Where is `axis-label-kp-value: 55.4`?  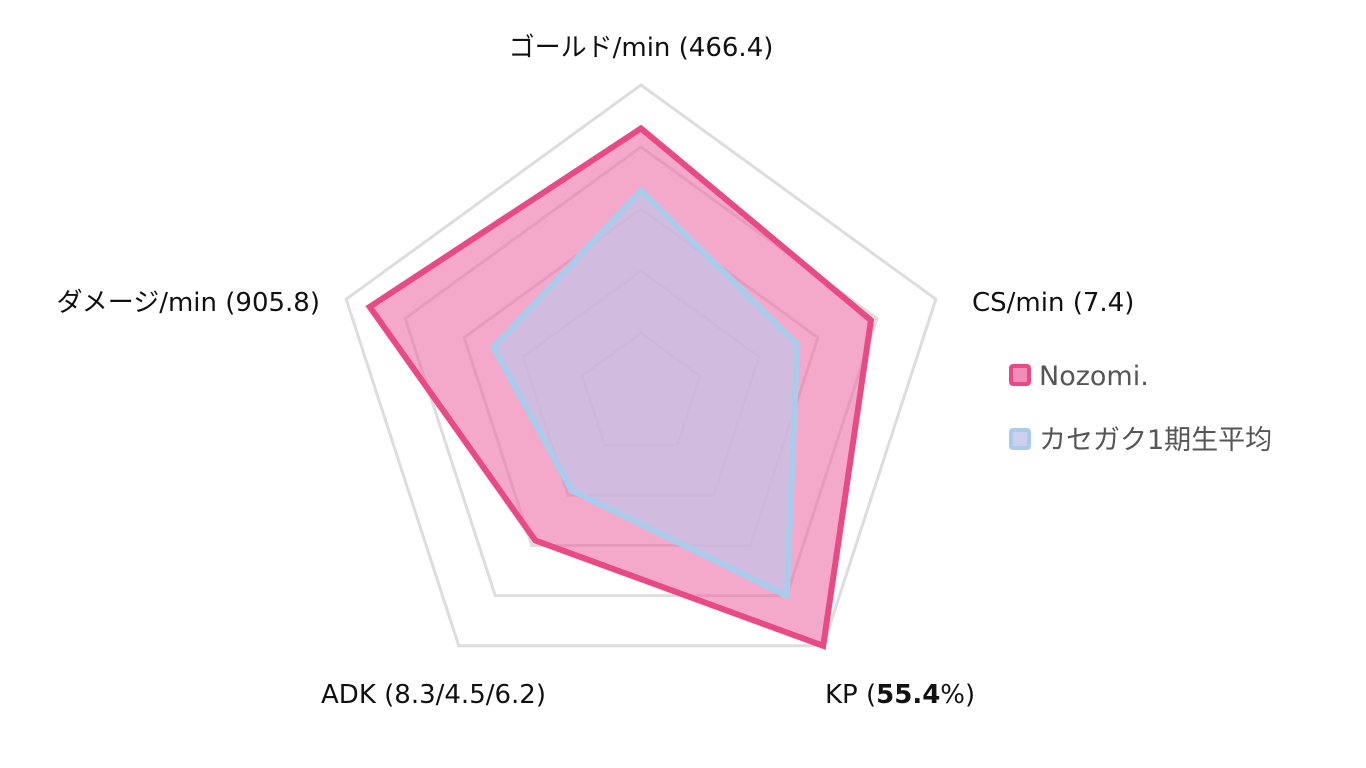
axis-label-kp-value: 55.4 is located at coordinates (908, 695).